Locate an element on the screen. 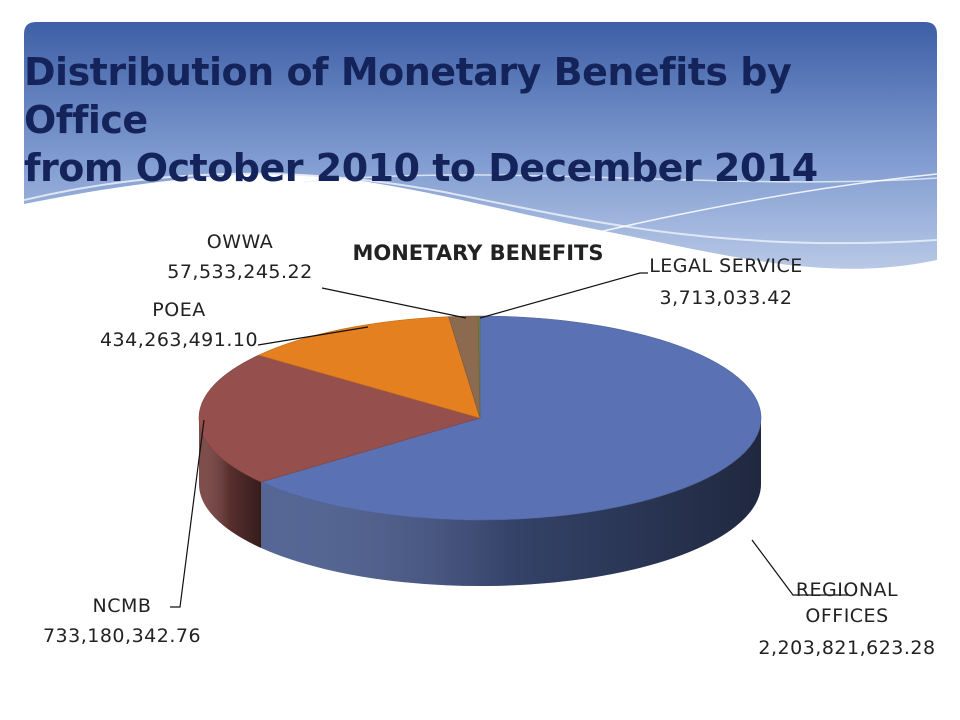 The image size is (960, 720). data-label-legal-service-1: LEGAL SERVICE is located at coordinates (726, 266).